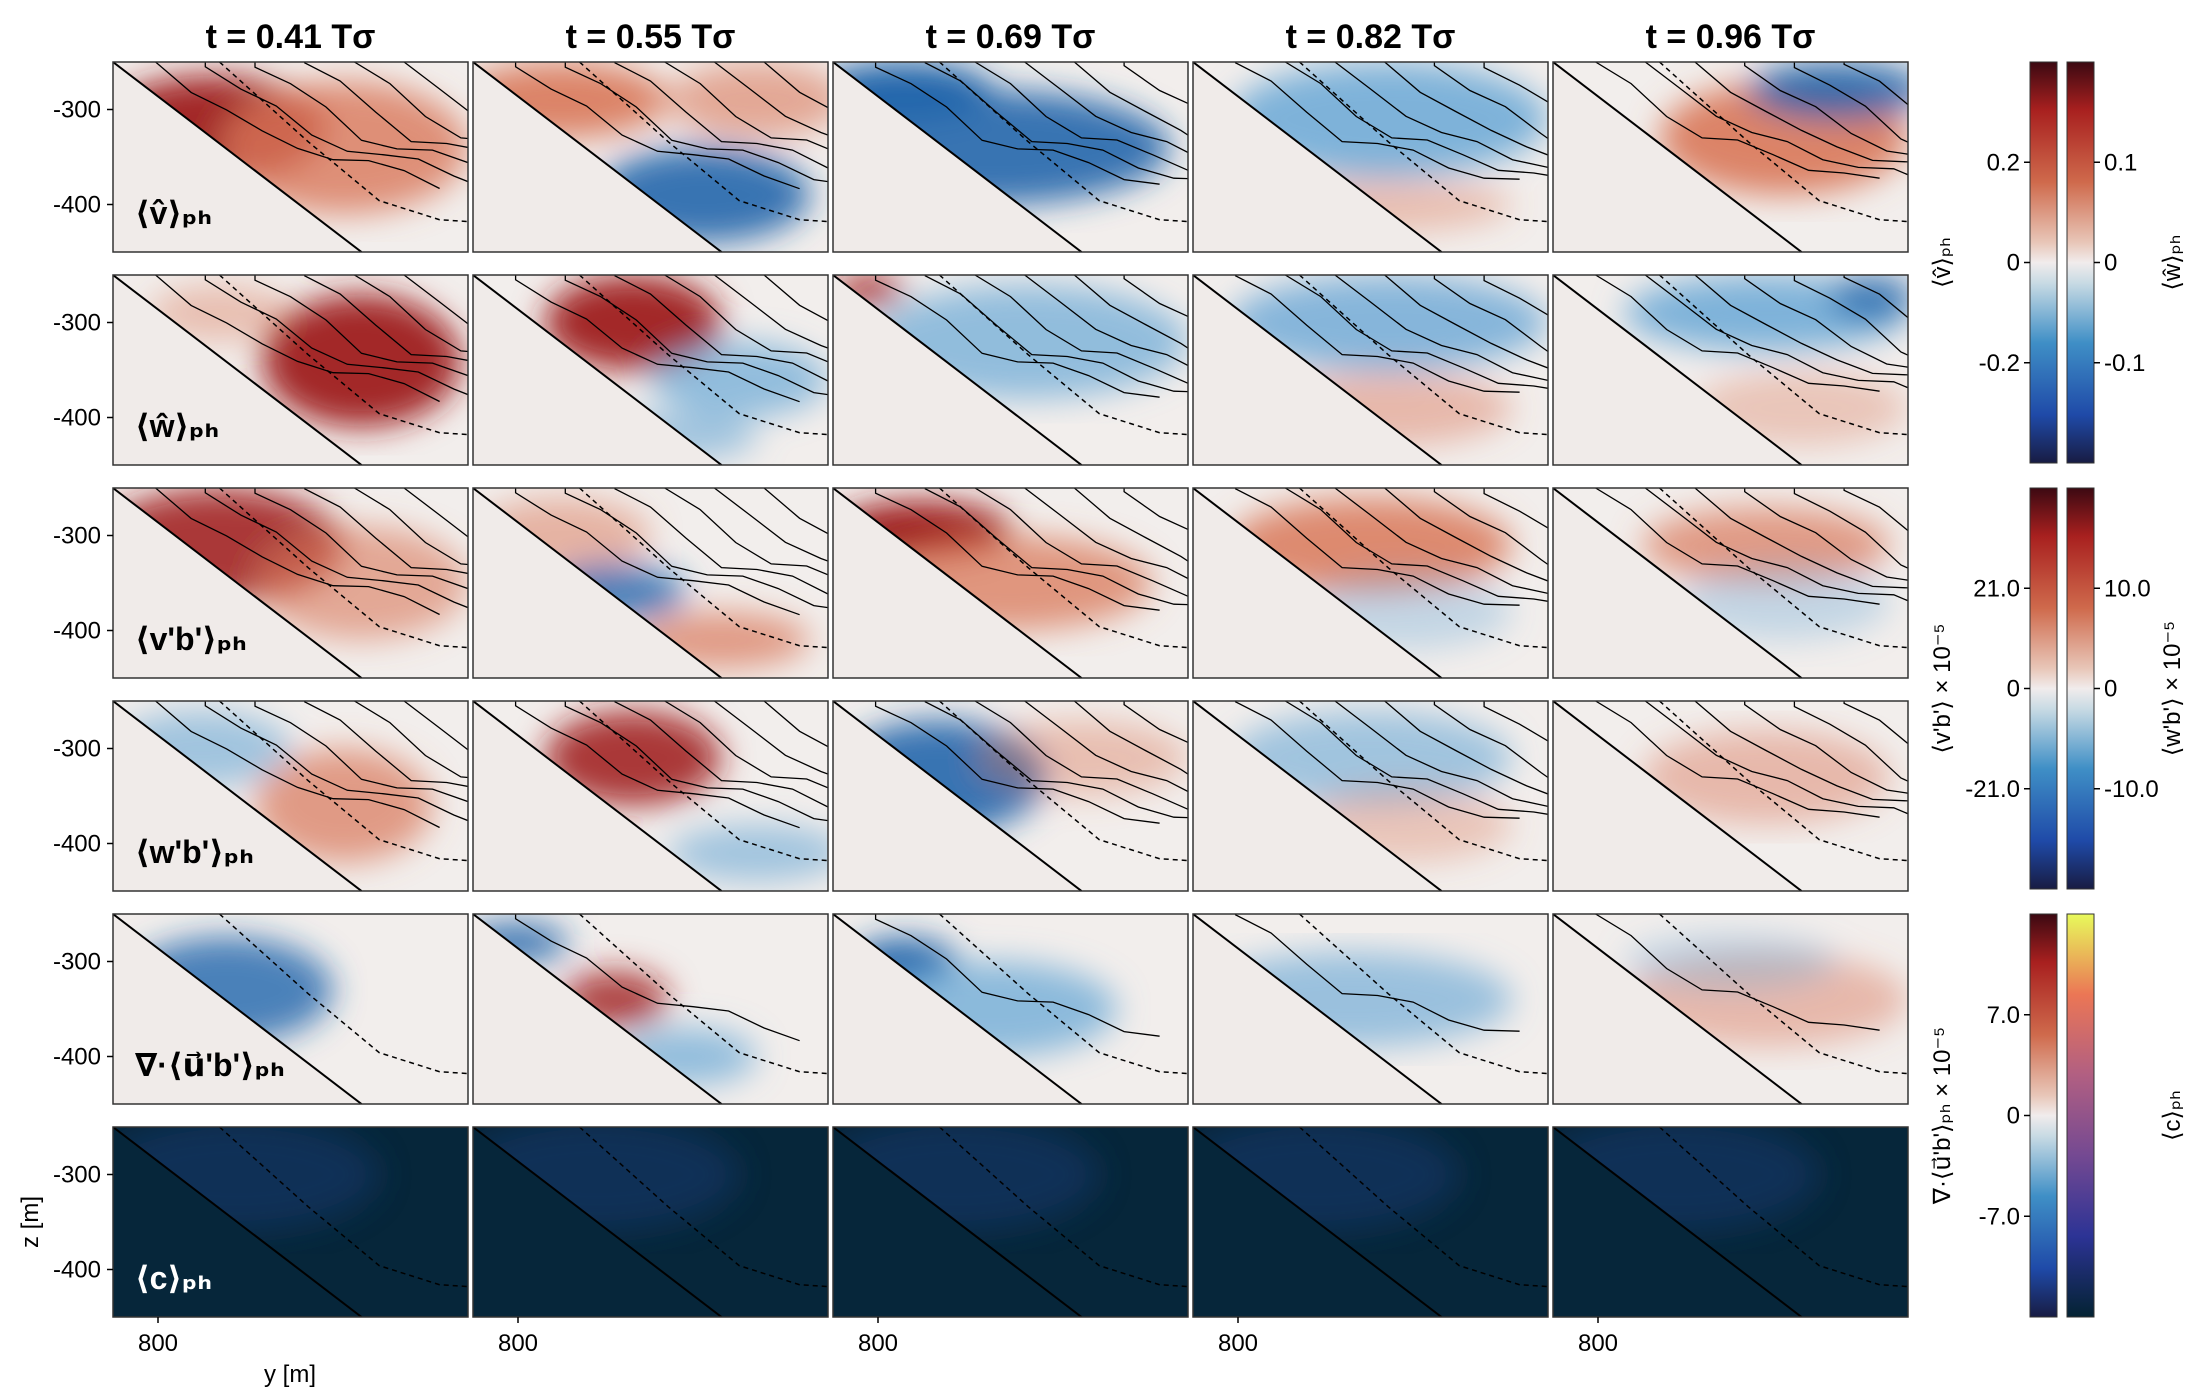 The height and width of the screenshot is (1400, 2200). I want to click on row-label: ∇·⟨u⃗'b'⟩ₚₕ, so click(210, 1065).